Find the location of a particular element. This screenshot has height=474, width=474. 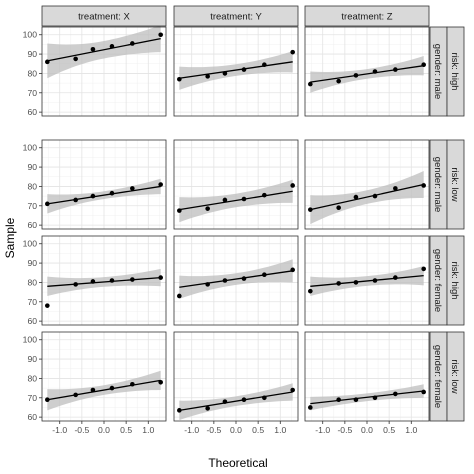

y-tick-label: 100 is located at coordinates (30, 244).